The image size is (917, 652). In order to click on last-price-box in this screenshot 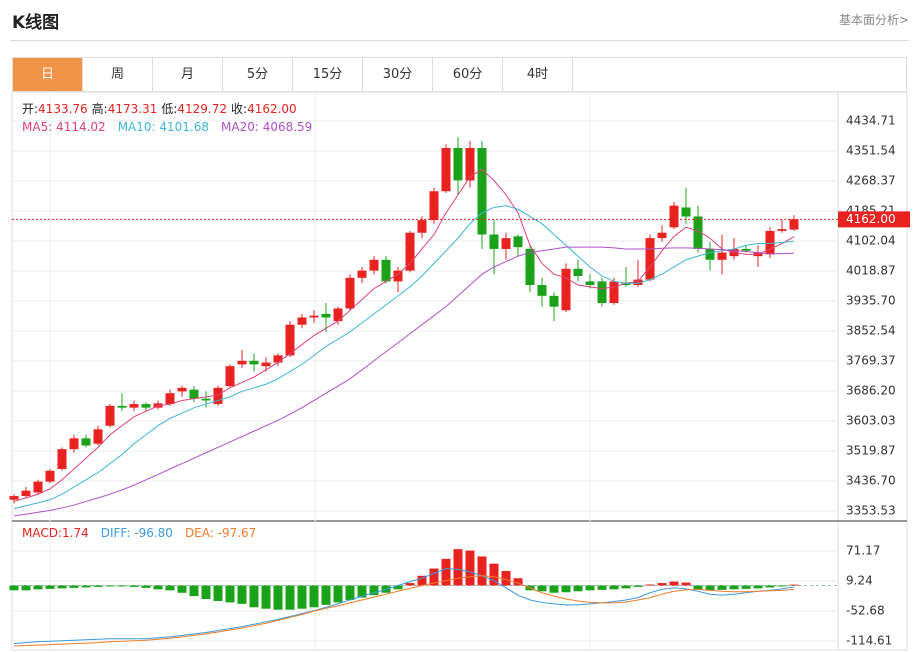, I will do `click(874, 219)`.